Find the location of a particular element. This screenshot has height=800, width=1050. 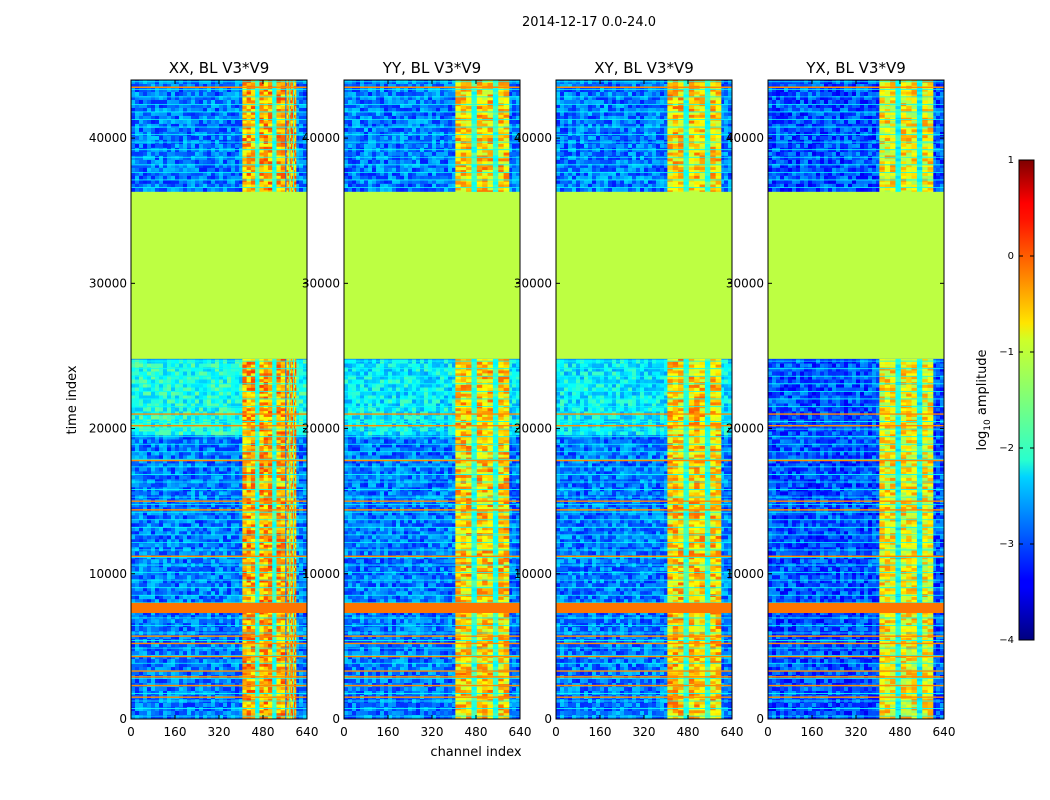

colorbar-label: log10 amplitude is located at coordinates (984, 399).